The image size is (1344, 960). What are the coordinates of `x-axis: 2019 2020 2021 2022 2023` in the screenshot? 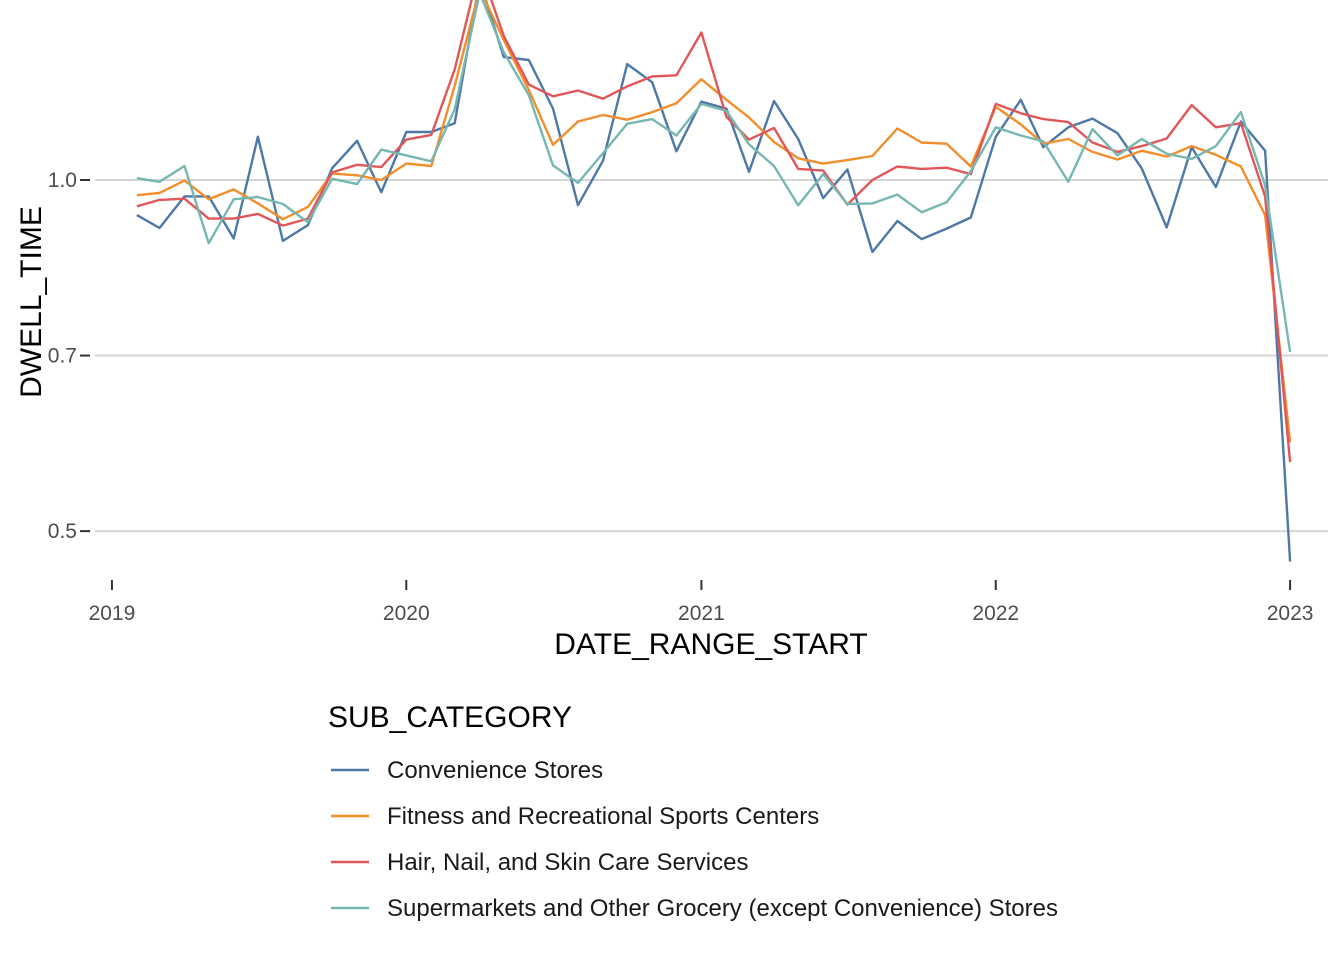 It's located at (701, 602).